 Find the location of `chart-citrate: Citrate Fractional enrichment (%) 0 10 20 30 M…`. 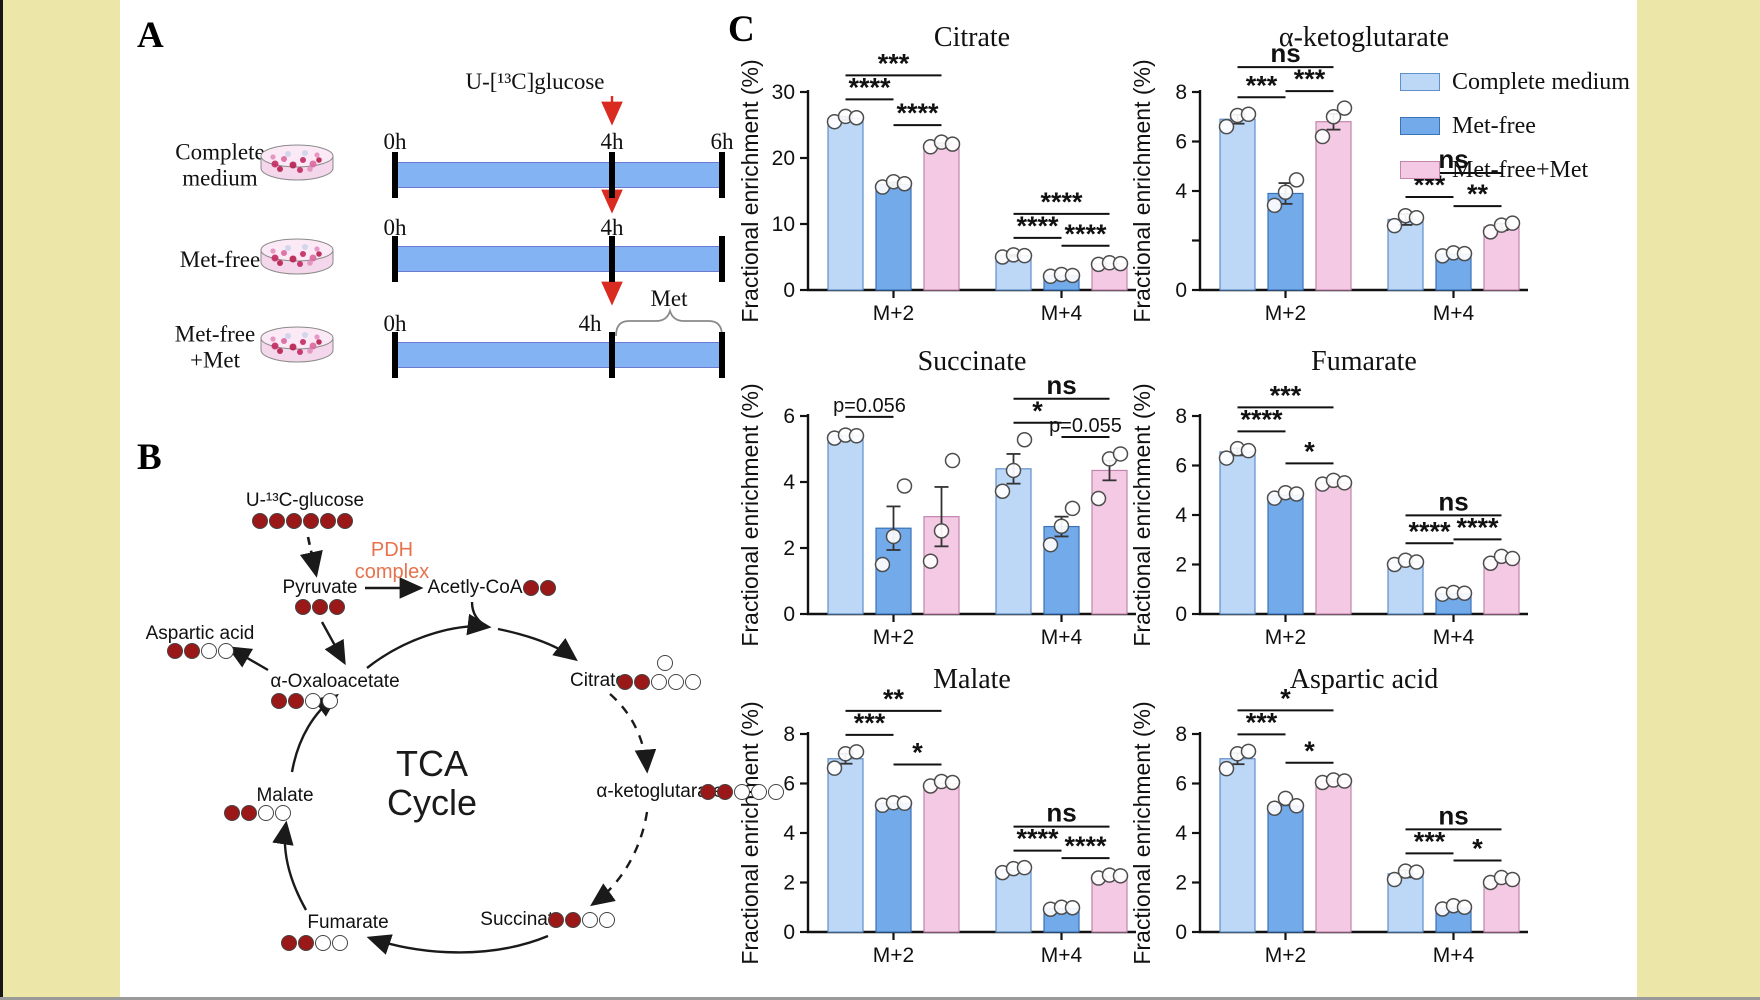

chart-citrate: Citrate Fractional enrichment (%) 0 10 20 30 M… is located at coordinates (940, 177).